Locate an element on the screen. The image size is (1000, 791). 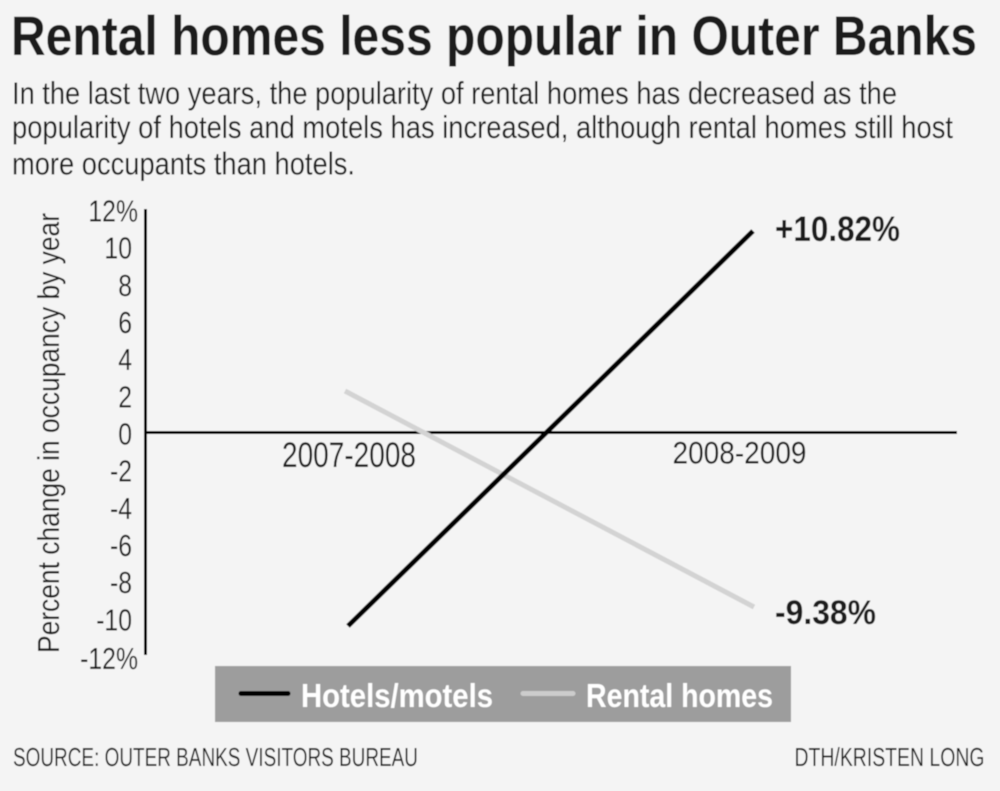
svg-text: 2007-2008 is located at coordinates (349, 455).